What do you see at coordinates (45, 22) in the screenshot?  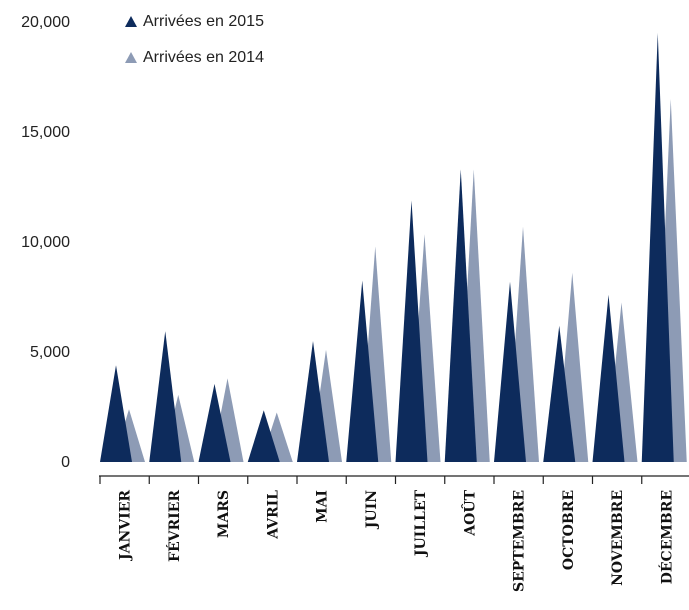 I see `y-tick-label: 20,000` at bounding box center [45, 22].